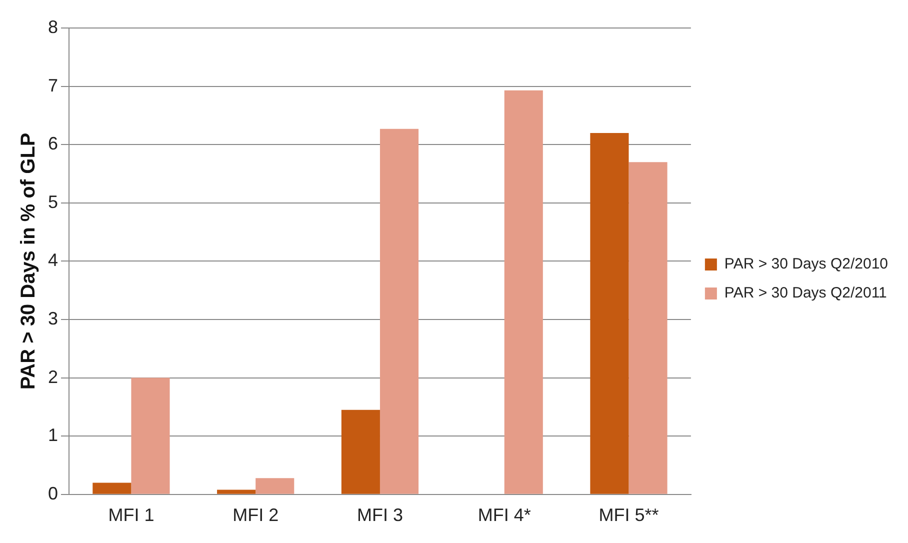 The width and height of the screenshot is (908, 543). I want to click on x-tick-label: MFI 5**, so click(628, 515).